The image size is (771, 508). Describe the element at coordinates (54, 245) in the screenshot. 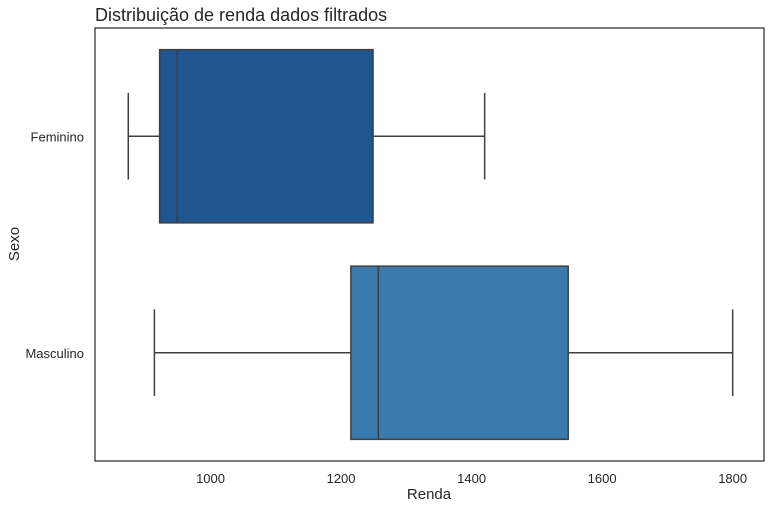

I see `y-tick-labels: Feminino Masculino` at that location.